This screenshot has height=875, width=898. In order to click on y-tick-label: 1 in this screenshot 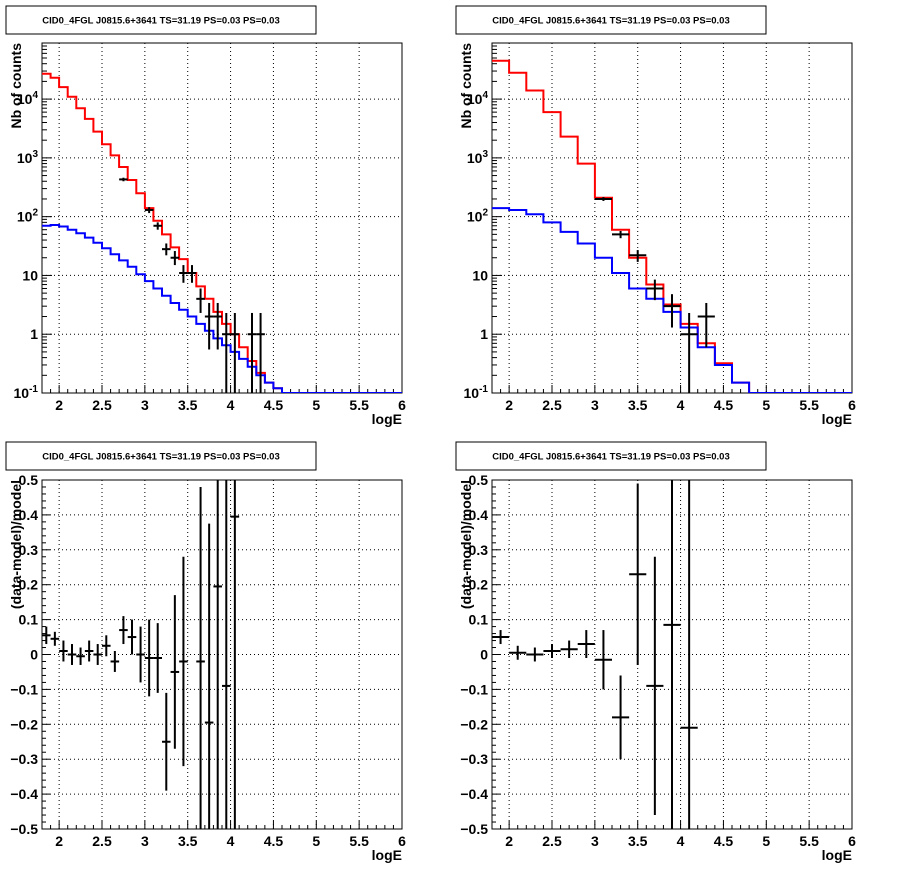, I will do `click(34, 334)`.